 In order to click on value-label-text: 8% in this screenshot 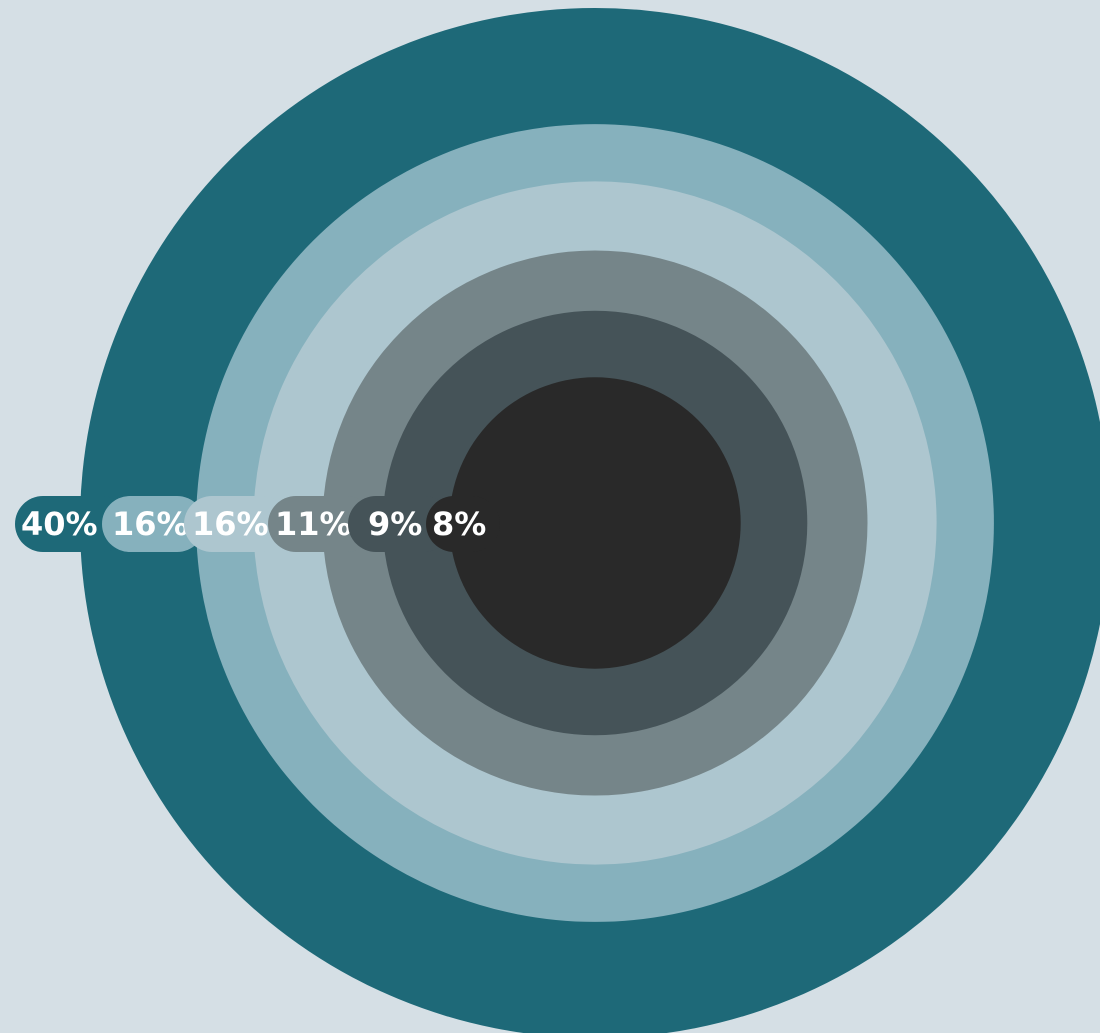, I will do `click(459, 524)`.